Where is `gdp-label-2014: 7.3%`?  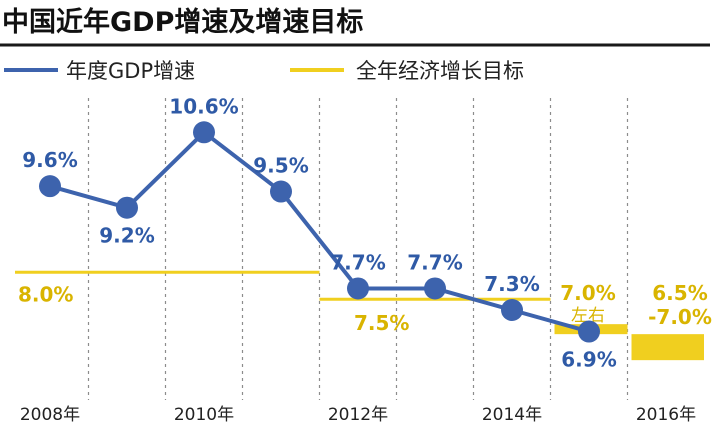 gdp-label-2014: 7.3% is located at coordinates (511, 284).